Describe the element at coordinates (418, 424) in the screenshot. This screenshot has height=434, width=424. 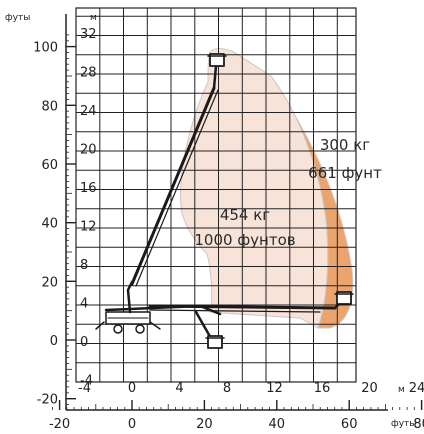
I see `feet-x-tick-label: 80` at that location.